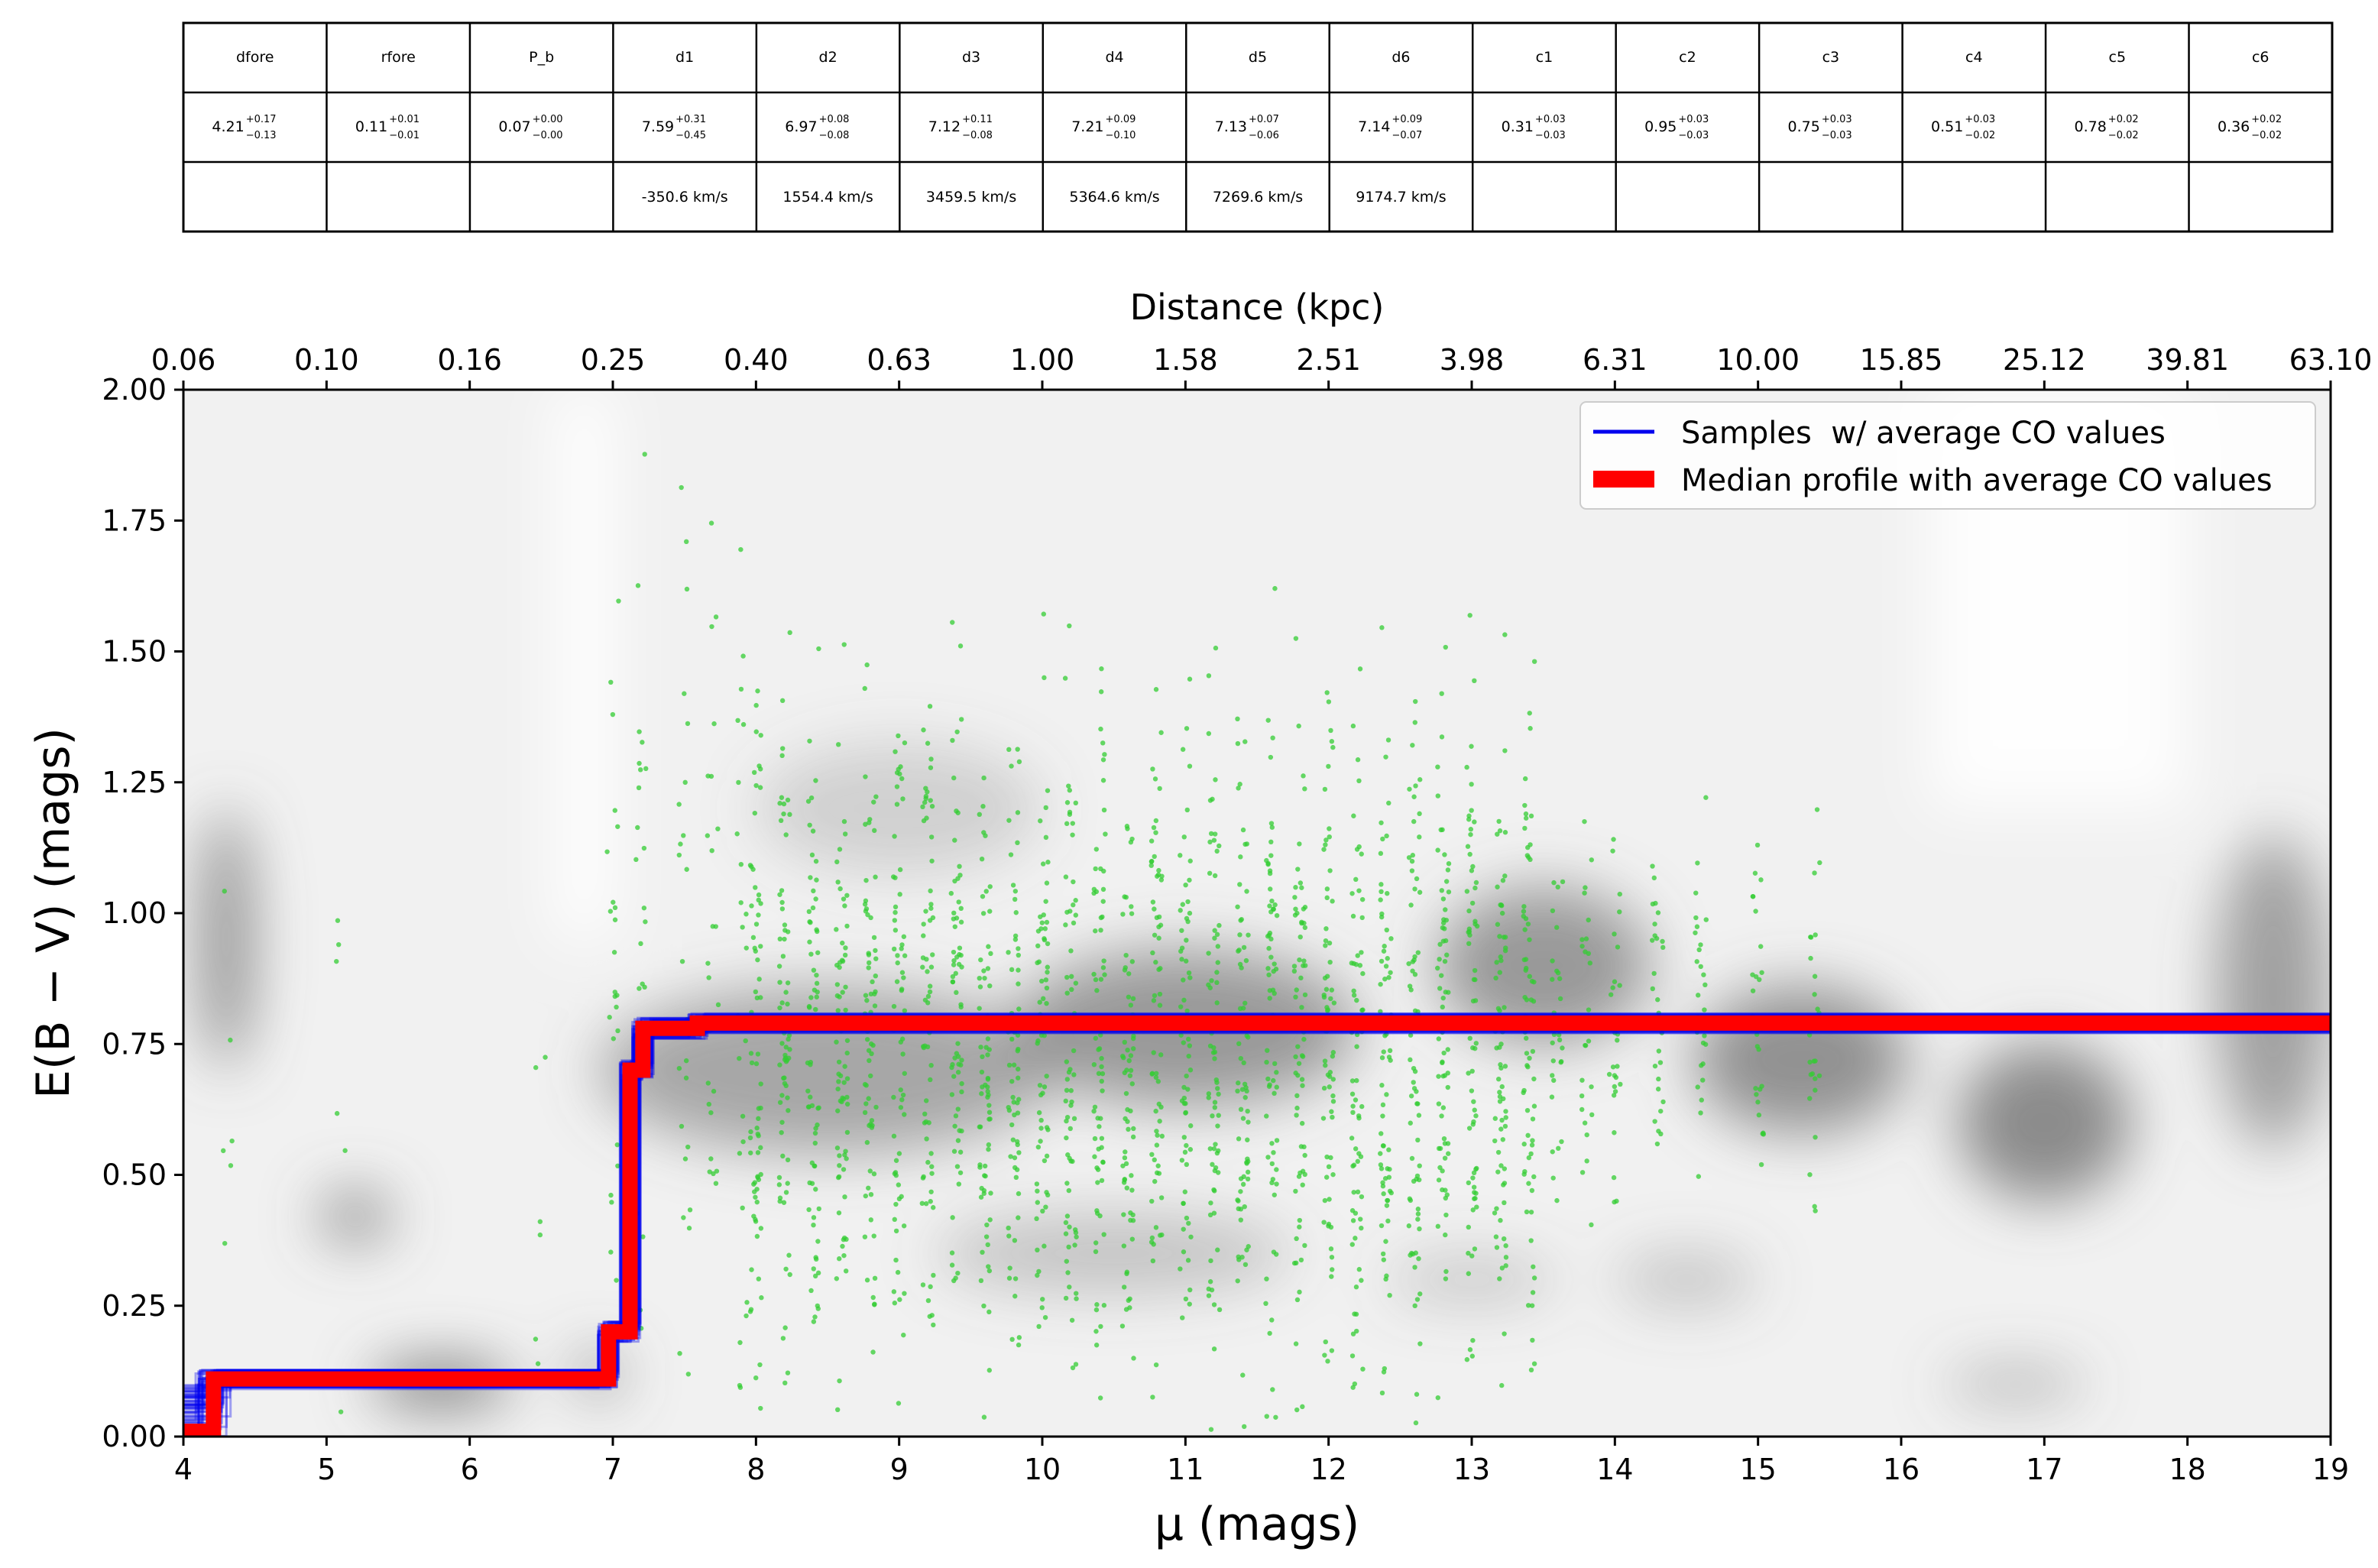 This screenshot has height=1568, width=2378. Describe the element at coordinates (613, 360) in the screenshot. I see `top-tick-label: 0.25` at that location.